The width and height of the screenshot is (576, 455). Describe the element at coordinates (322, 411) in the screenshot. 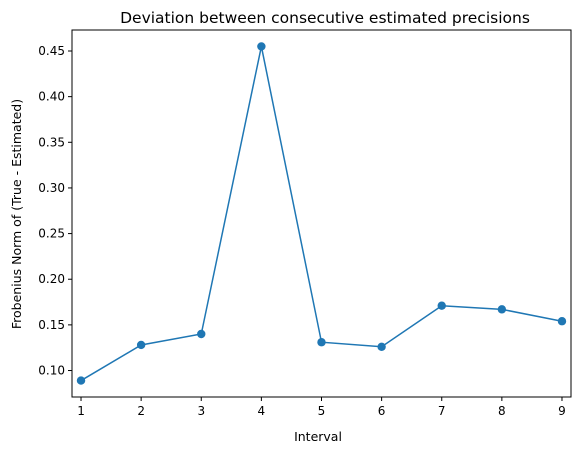

I see `x-tick-label: 5` at that location.